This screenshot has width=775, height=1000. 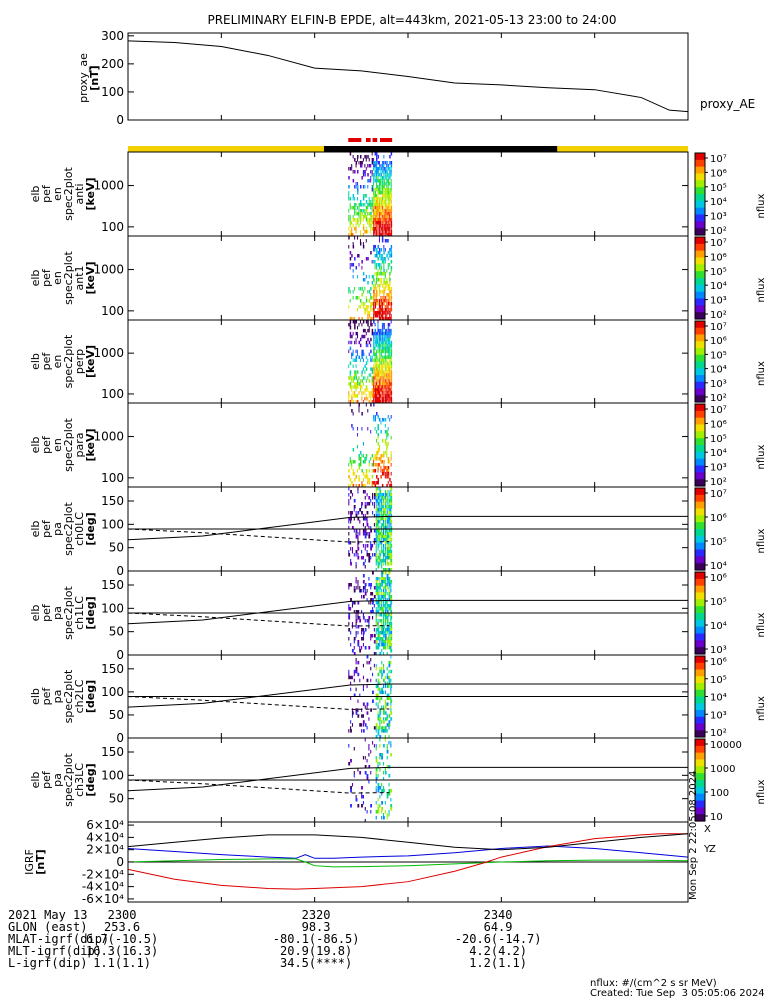 I want to click on y-tick-label: 1000, so click(x=108, y=437).